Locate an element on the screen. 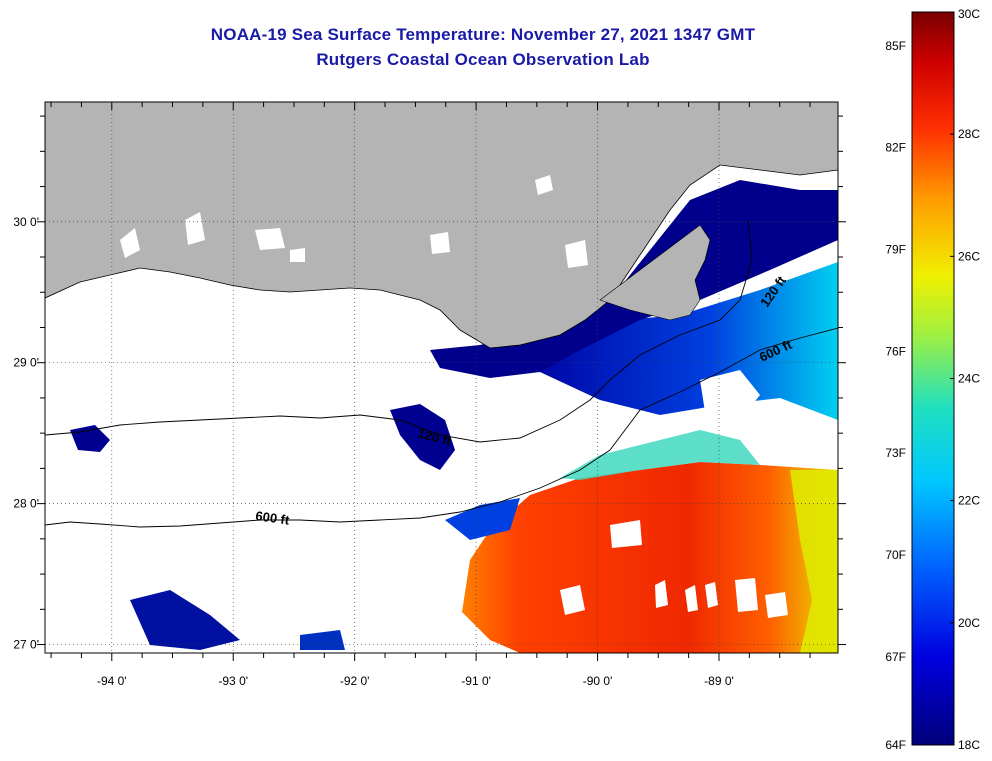 The width and height of the screenshot is (992, 761). sst-cool-band is located at coordinates (679, 341).